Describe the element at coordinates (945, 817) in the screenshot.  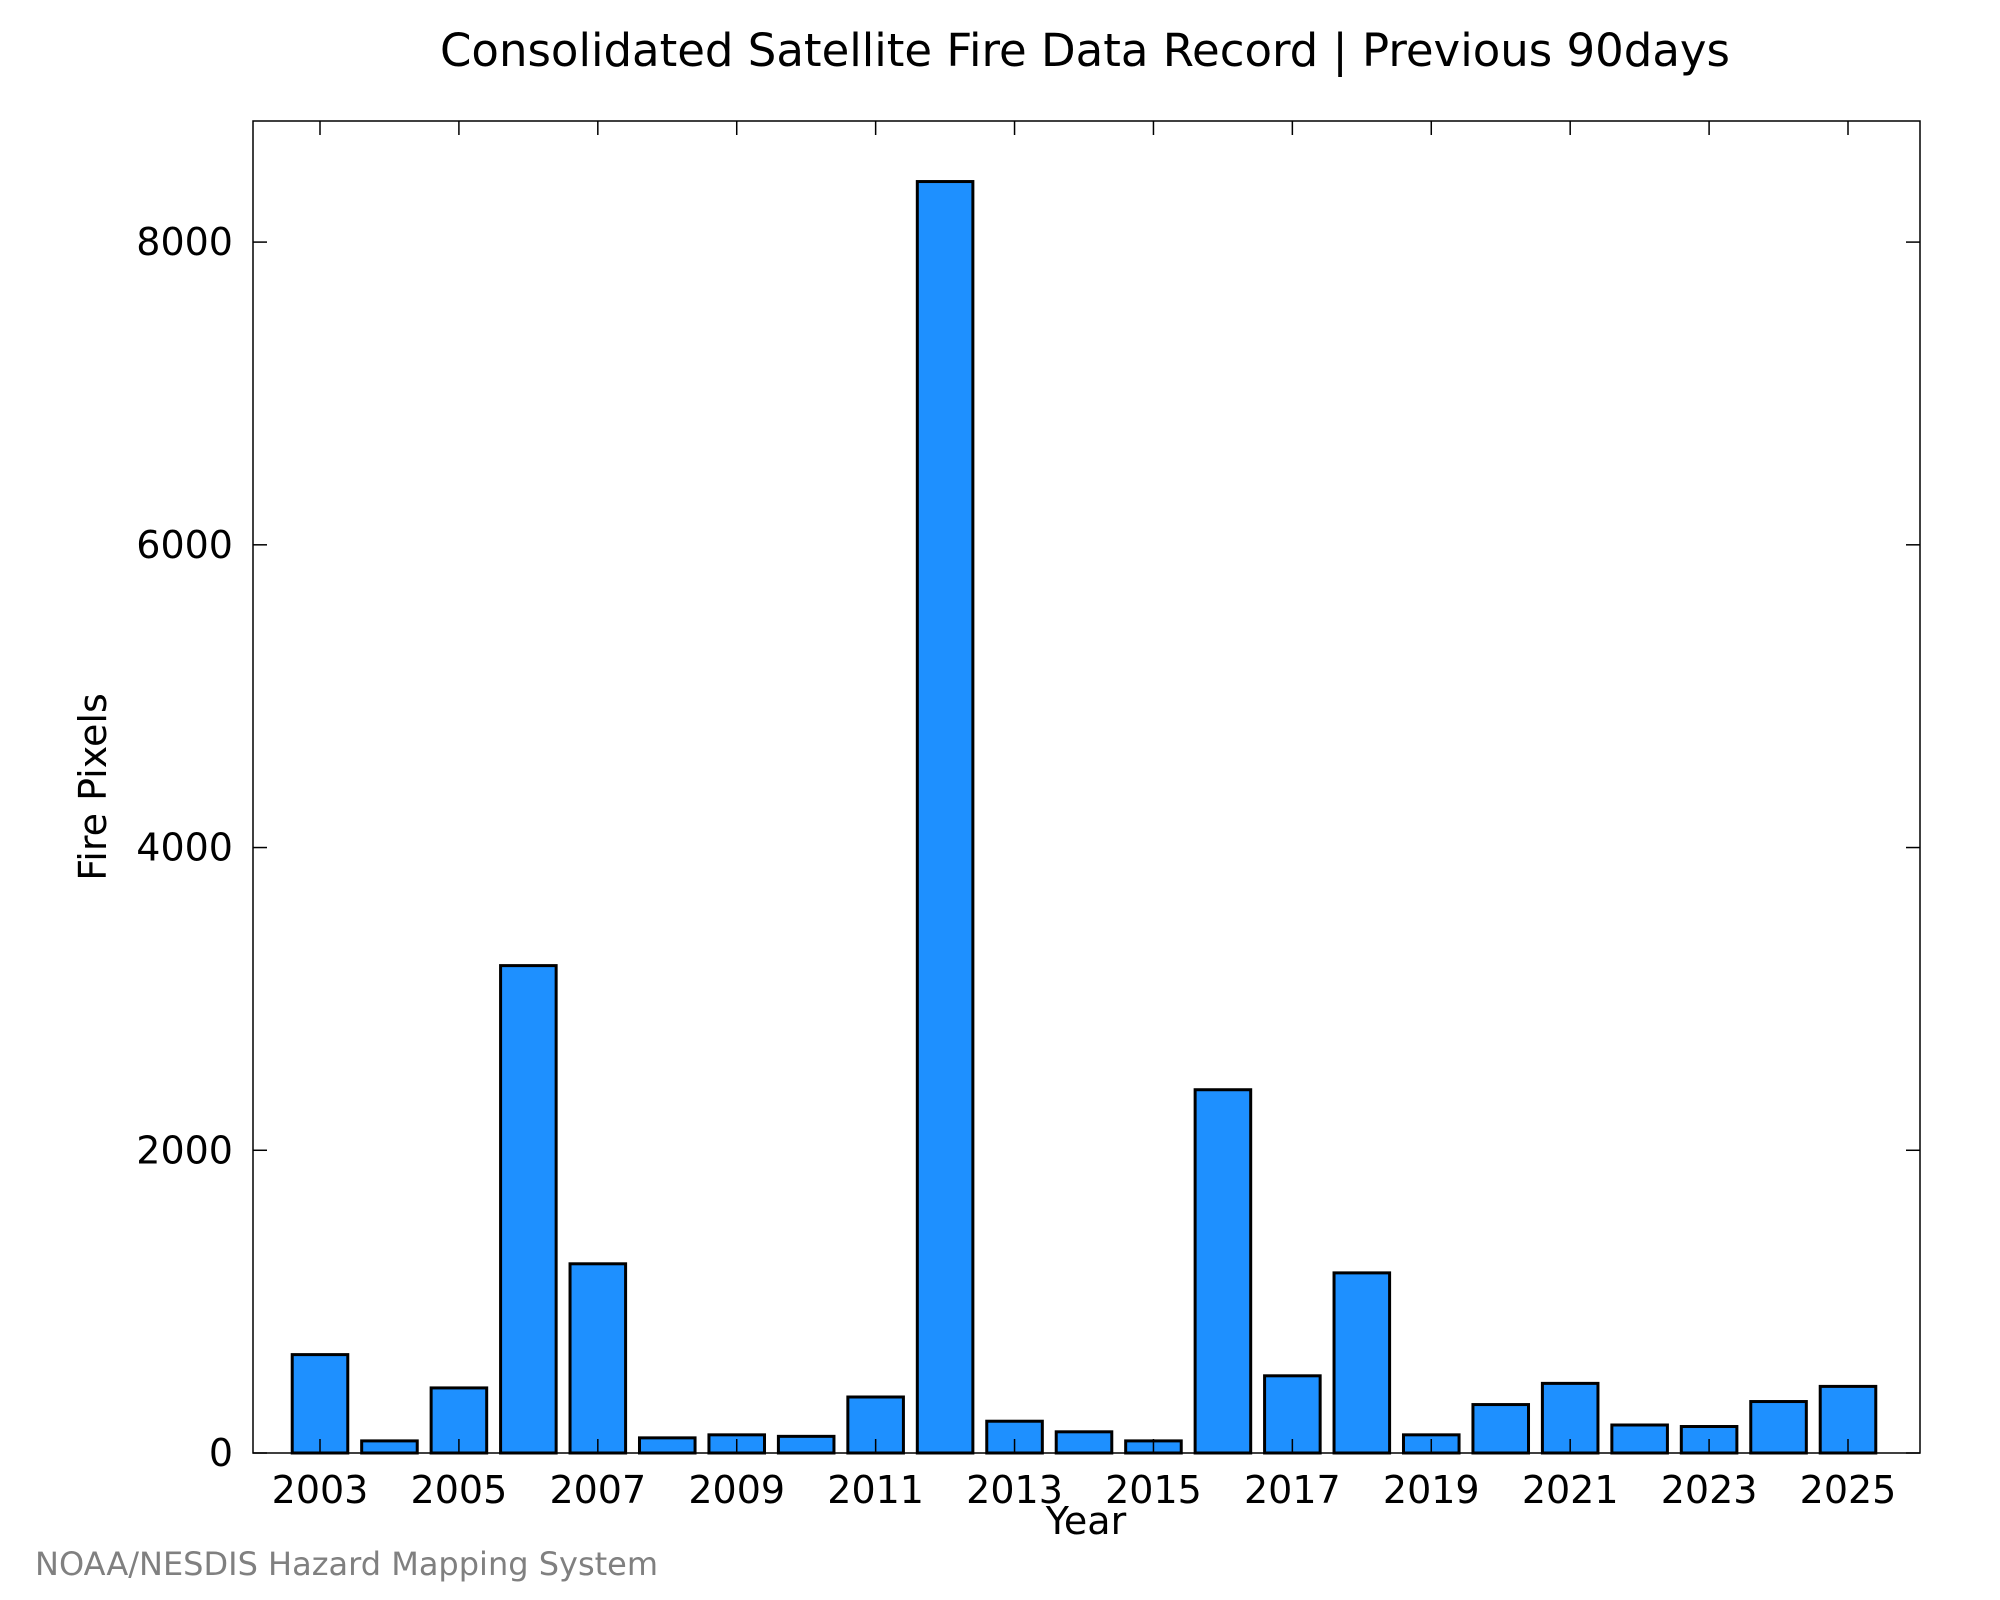
I see `bar-2012` at that location.